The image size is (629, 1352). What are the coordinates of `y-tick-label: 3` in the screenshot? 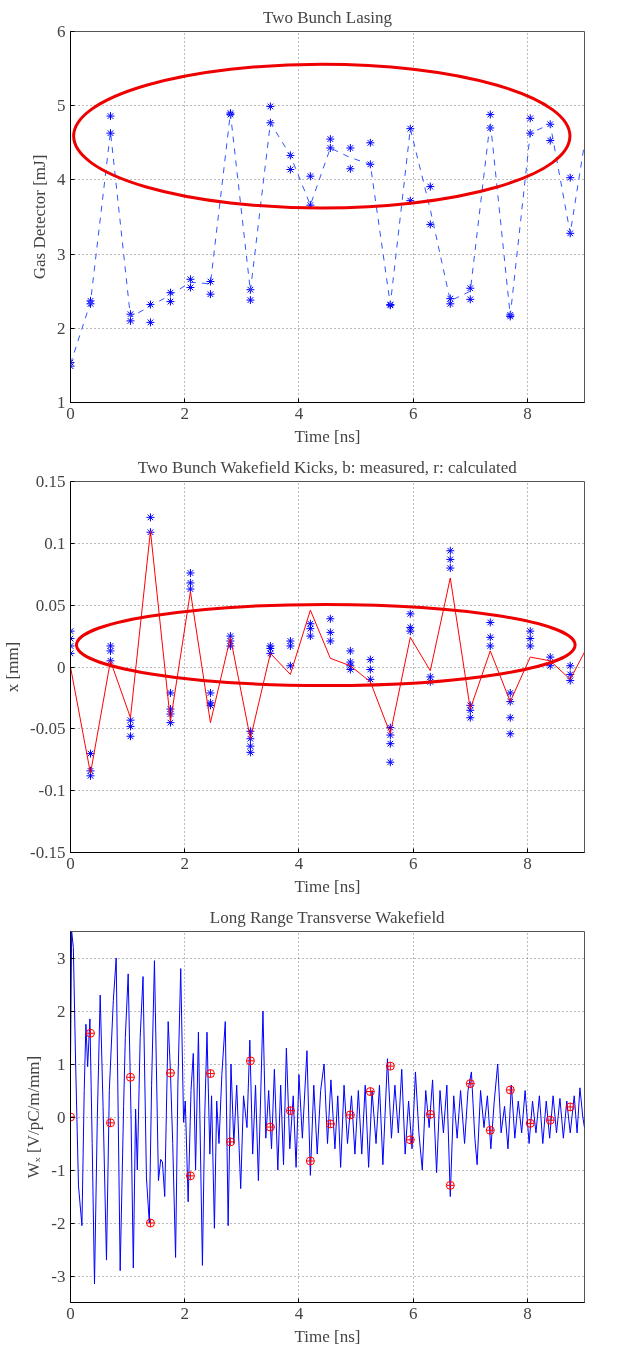 It's located at (61, 254).